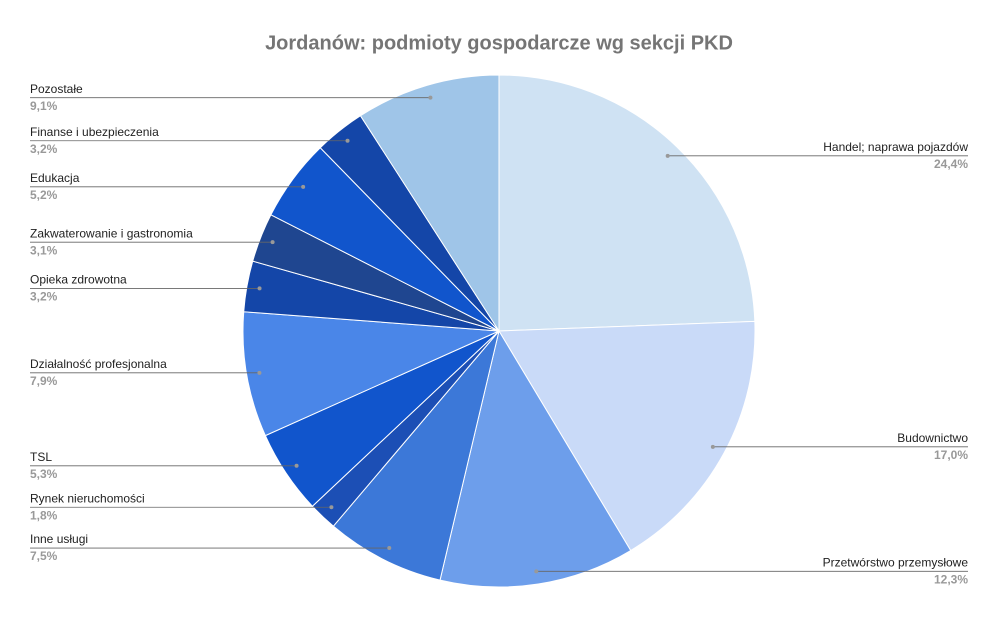 The height and width of the screenshot is (619, 999). Describe the element at coordinates (98, 364) in the screenshot. I see `slice-label: Działalność profesjonalna` at that location.